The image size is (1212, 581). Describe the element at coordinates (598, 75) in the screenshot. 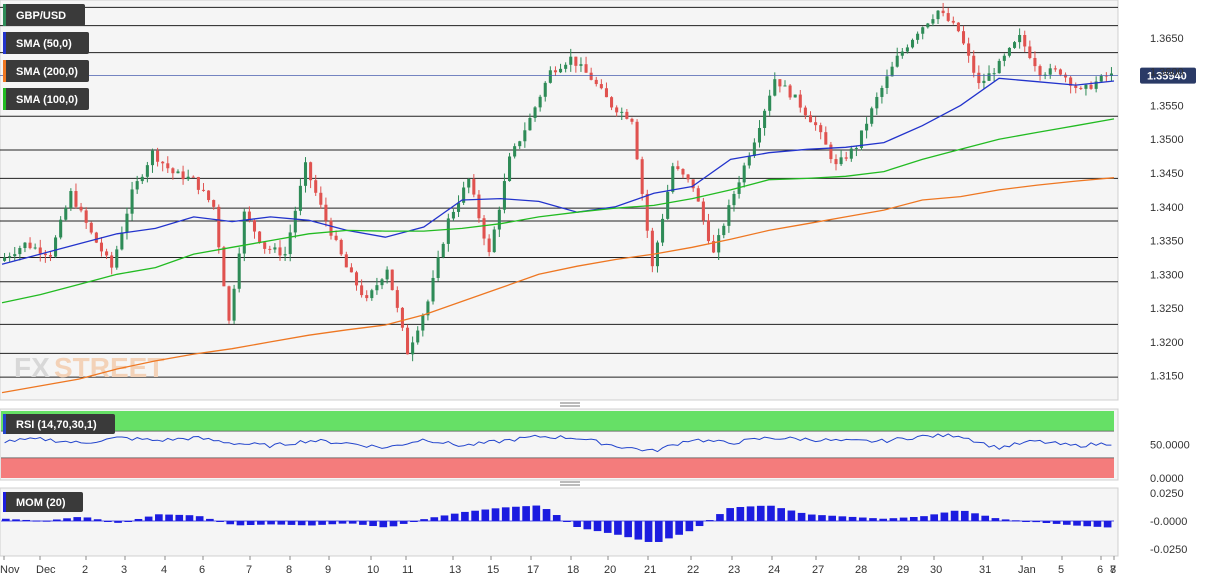

I see `current-price-marker: 1.35940` at that location.